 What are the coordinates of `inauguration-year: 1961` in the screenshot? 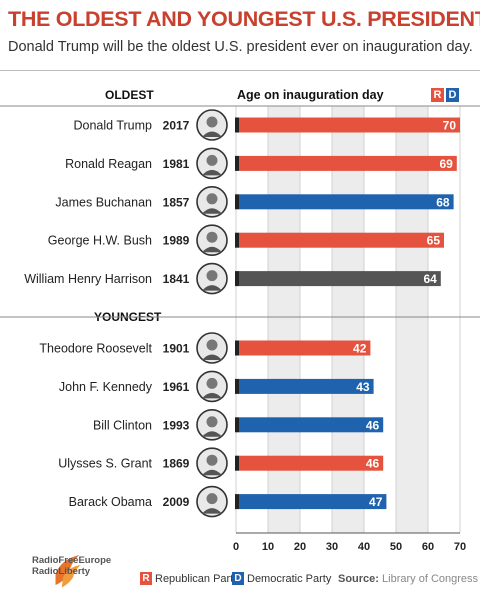 It's located at (176, 387).